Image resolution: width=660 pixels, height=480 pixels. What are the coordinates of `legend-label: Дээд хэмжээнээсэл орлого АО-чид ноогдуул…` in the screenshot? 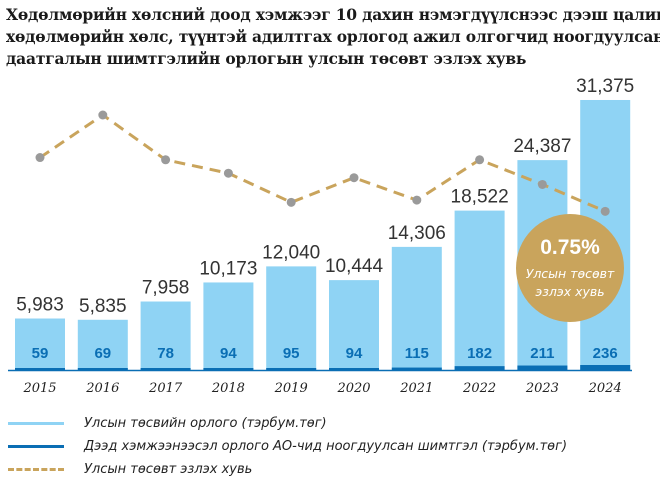 It's located at (326, 446).